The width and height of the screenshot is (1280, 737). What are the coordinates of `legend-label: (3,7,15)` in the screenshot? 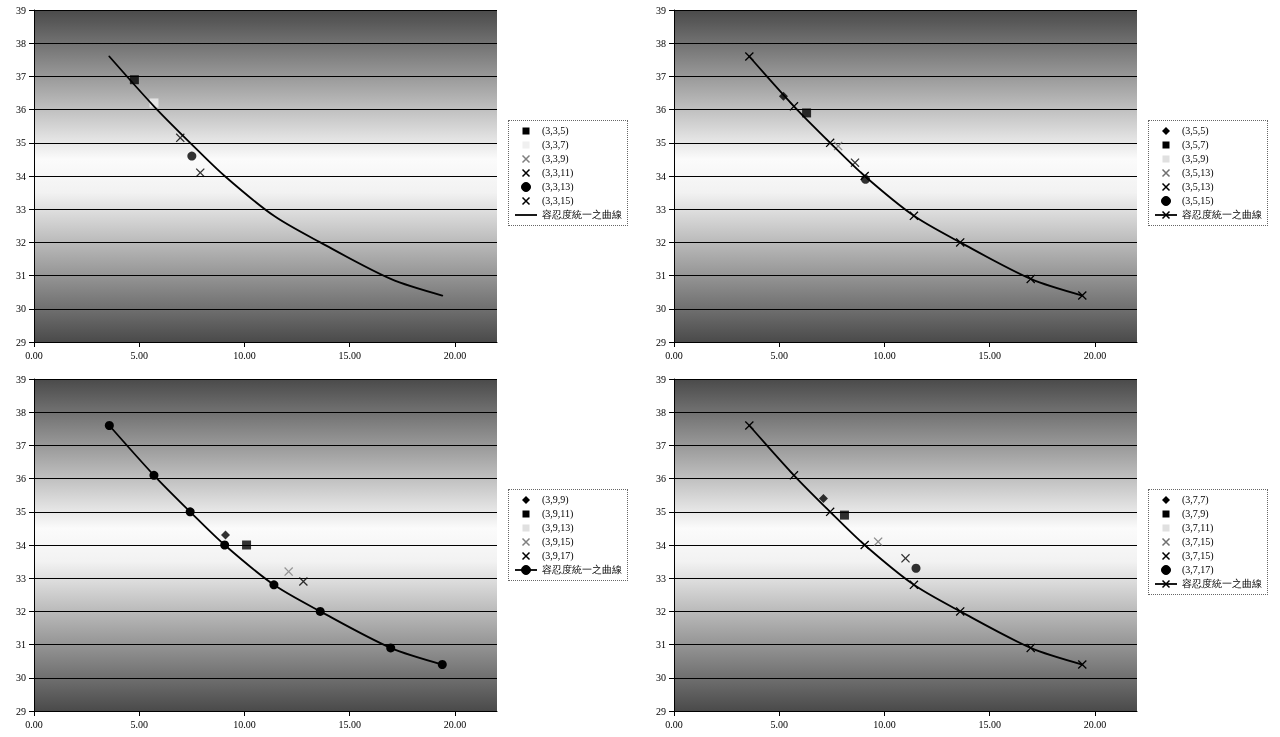 It's located at (1198, 542).